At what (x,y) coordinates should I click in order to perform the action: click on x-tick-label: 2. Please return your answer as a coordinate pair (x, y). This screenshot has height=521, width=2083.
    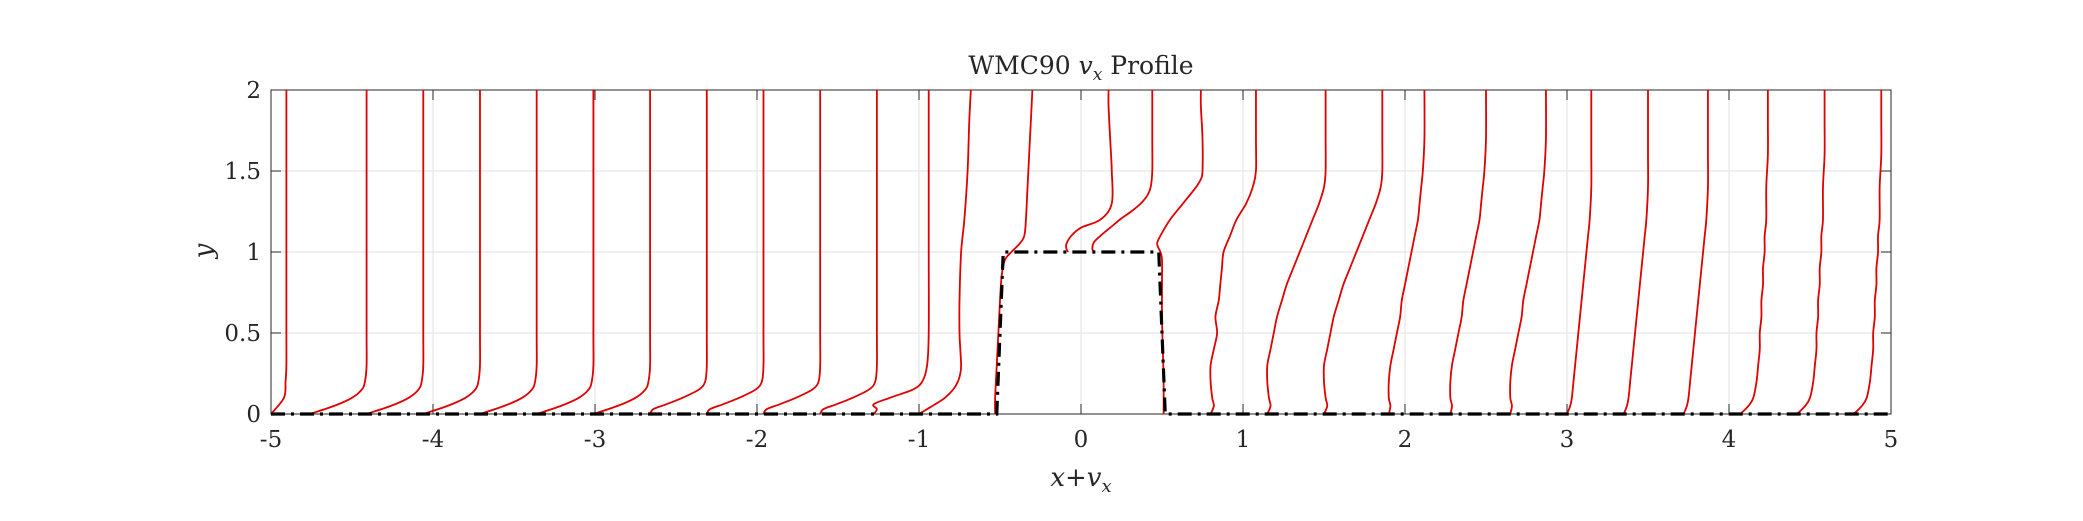
    Looking at the image, I should click on (1405, 440).